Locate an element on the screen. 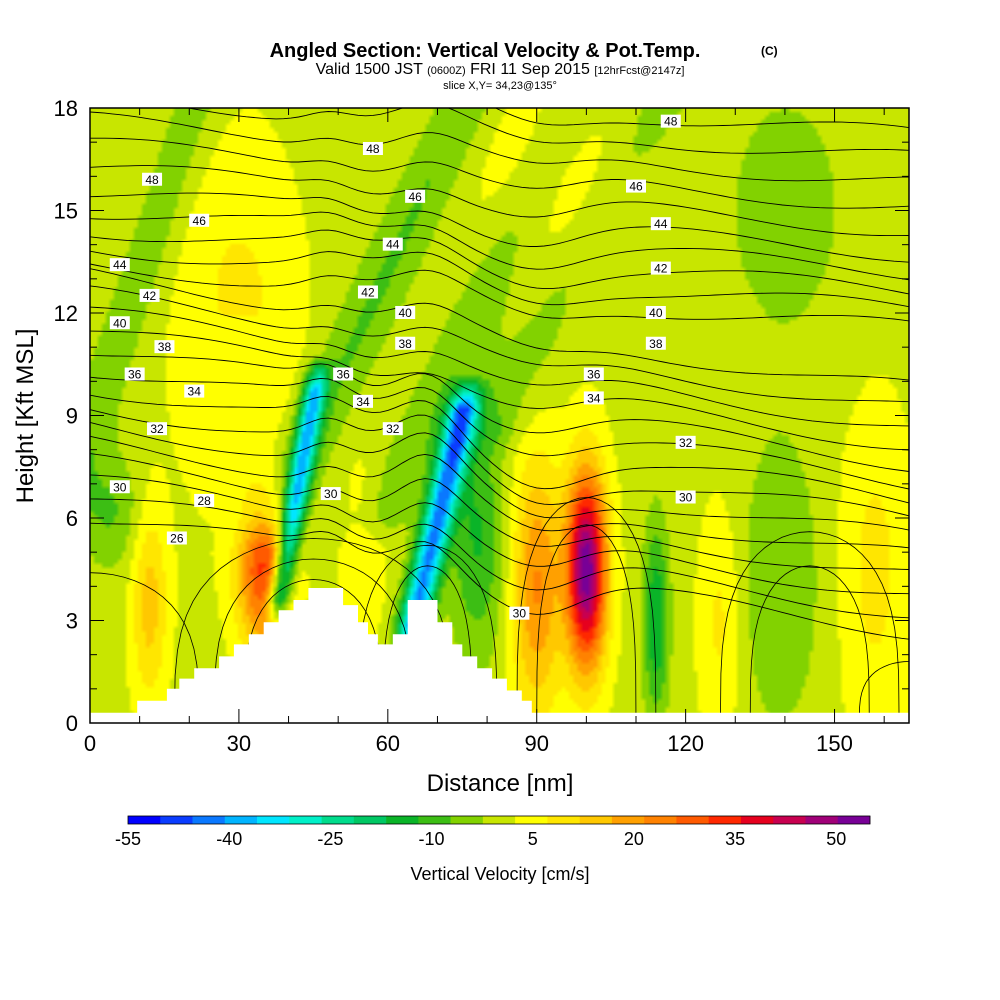 This screenshot has height=1000, width=1000. subtitle-forecast: [12hrFcst@2147z] is located at coordinates (639, 71).